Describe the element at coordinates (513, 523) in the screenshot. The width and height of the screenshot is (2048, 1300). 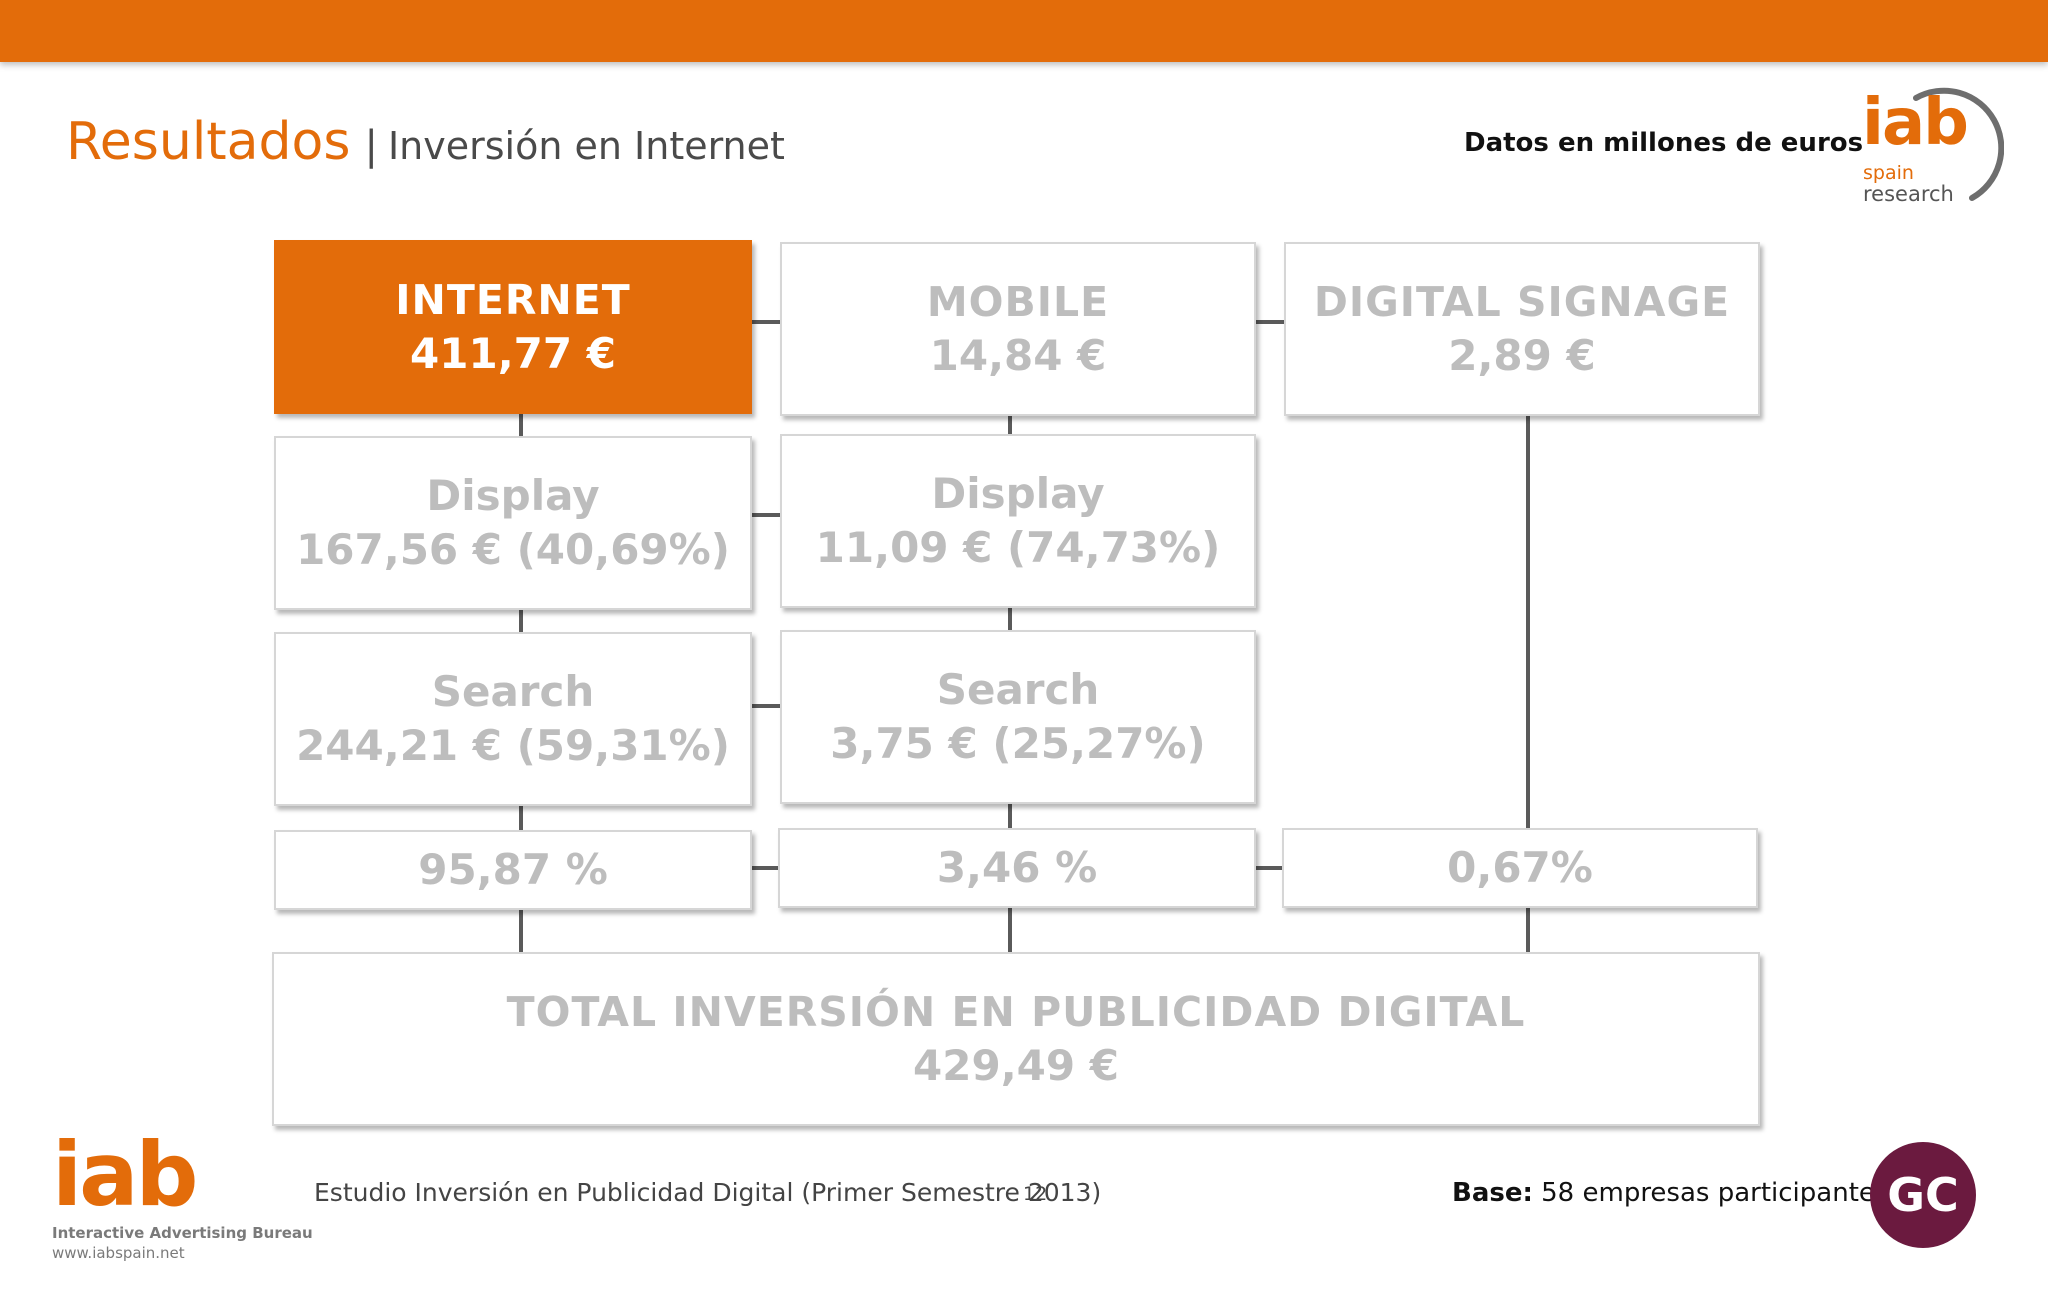
I see `internet-display-box: Display 167,56 € (40,69%)` at that location.